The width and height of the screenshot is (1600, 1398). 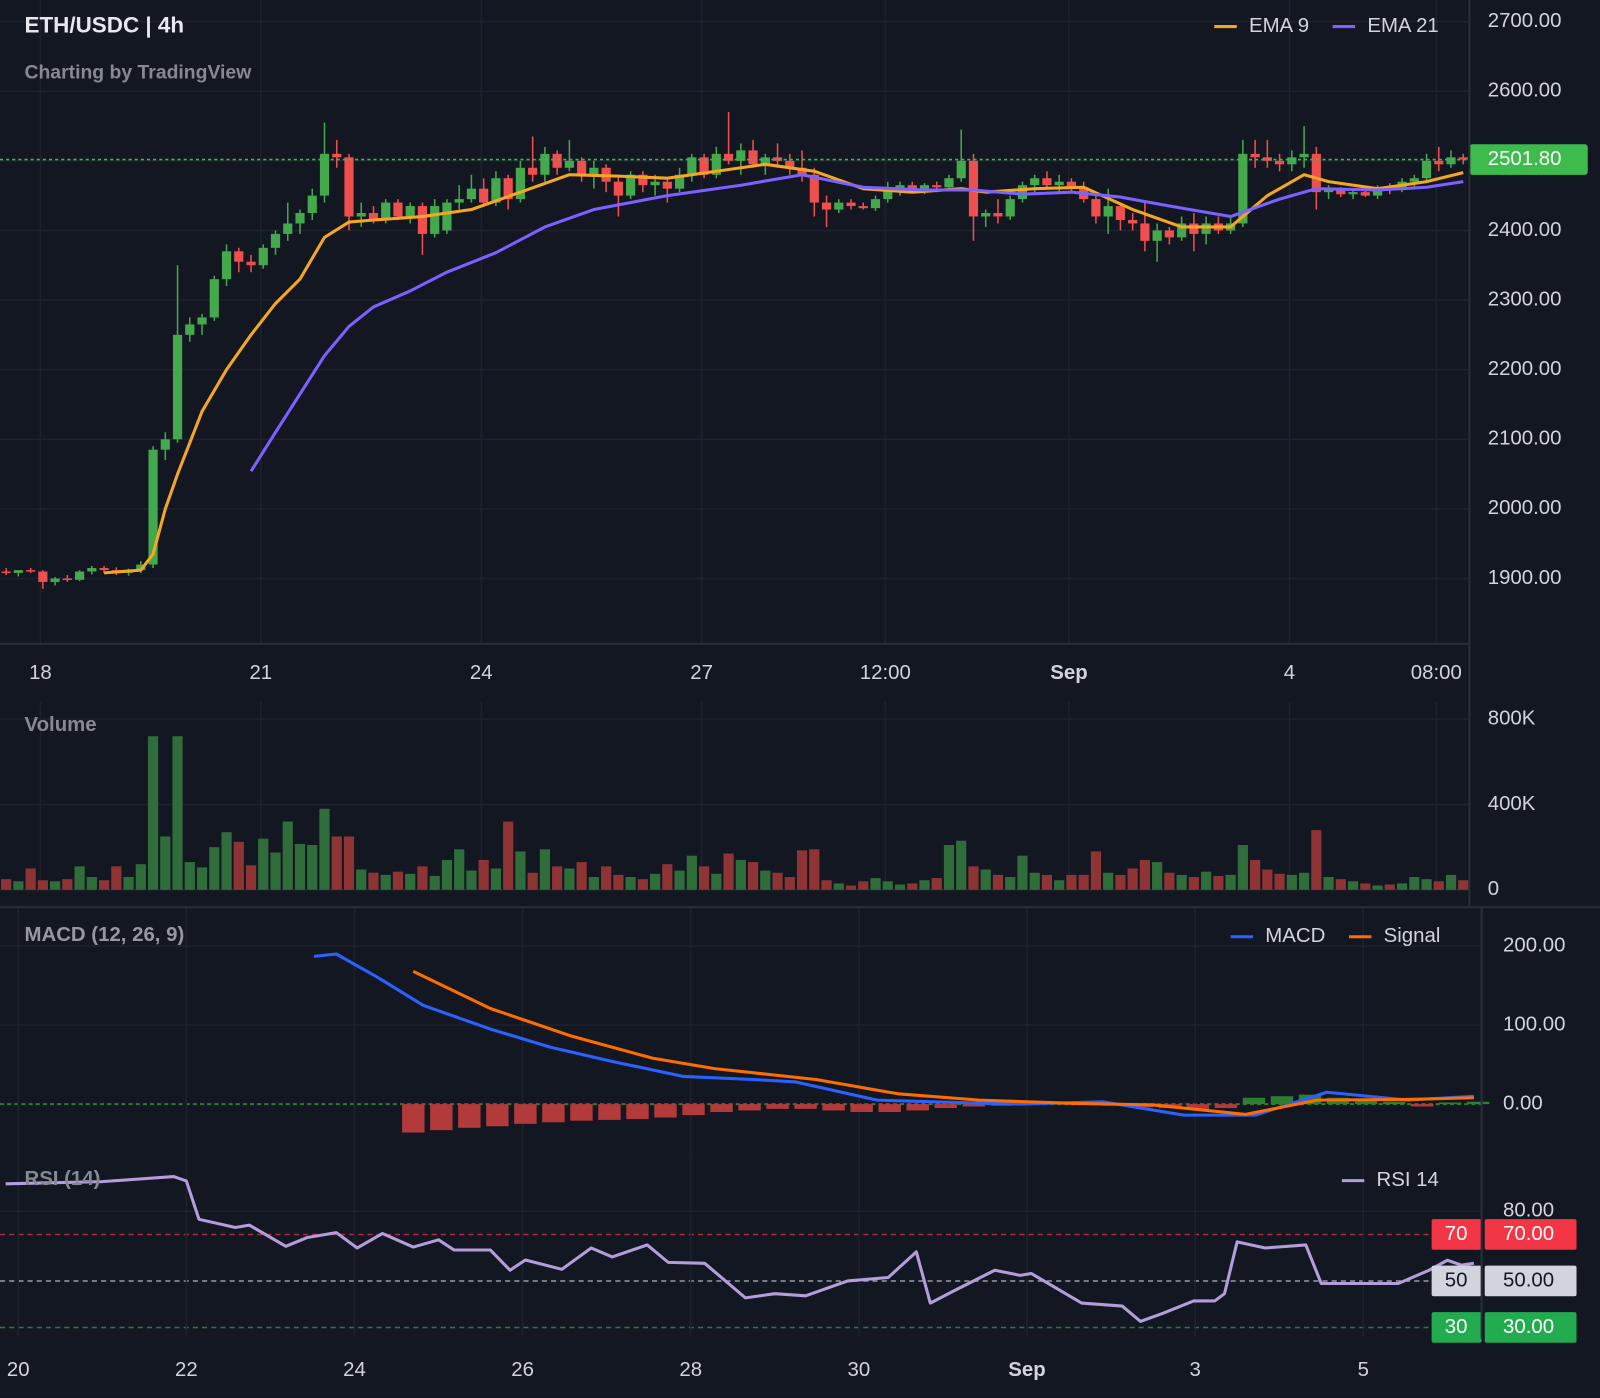 What do you see at coordinates (1456, 1234) in the screenshot?
I see `level-label: 70` at bounding box center [1456, 1234].